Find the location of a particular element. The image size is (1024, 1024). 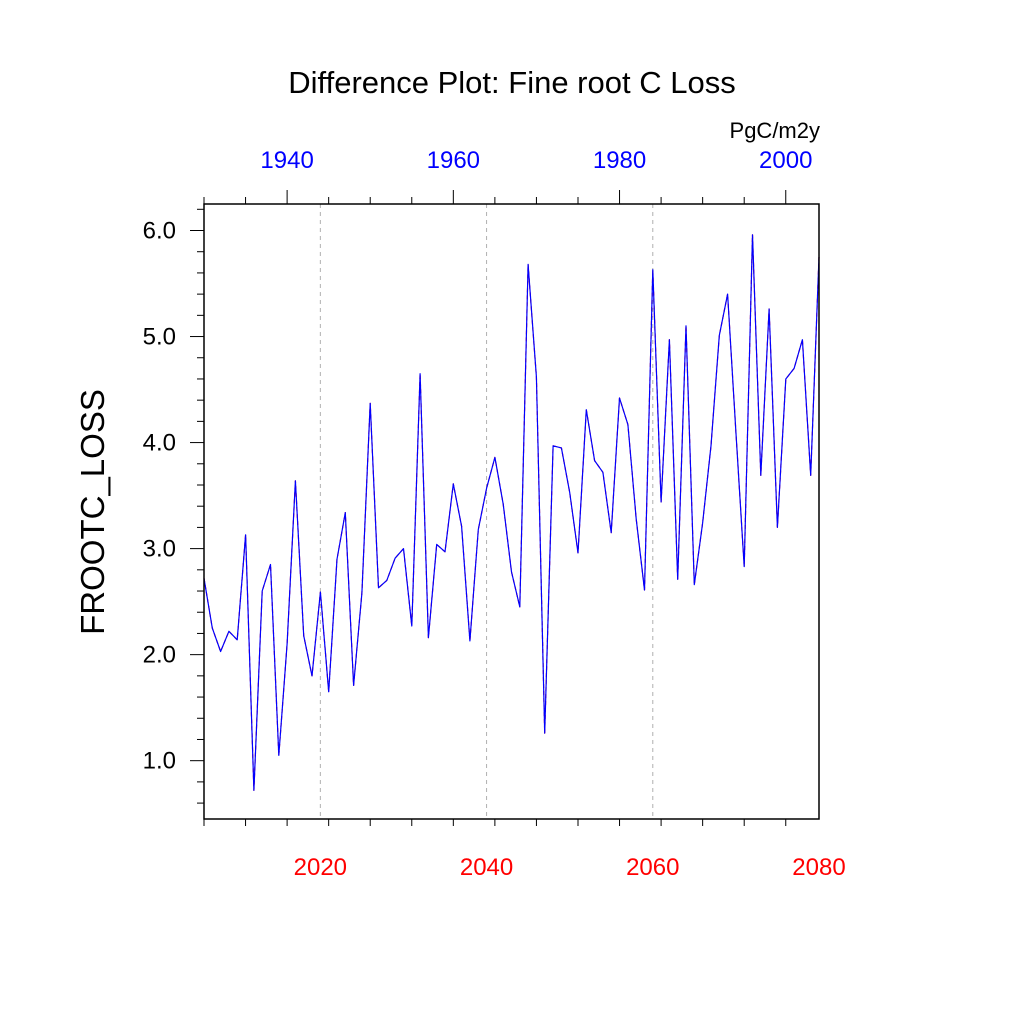

x-tick-label-bottom: 2040 is located at coordinates (486, 867).